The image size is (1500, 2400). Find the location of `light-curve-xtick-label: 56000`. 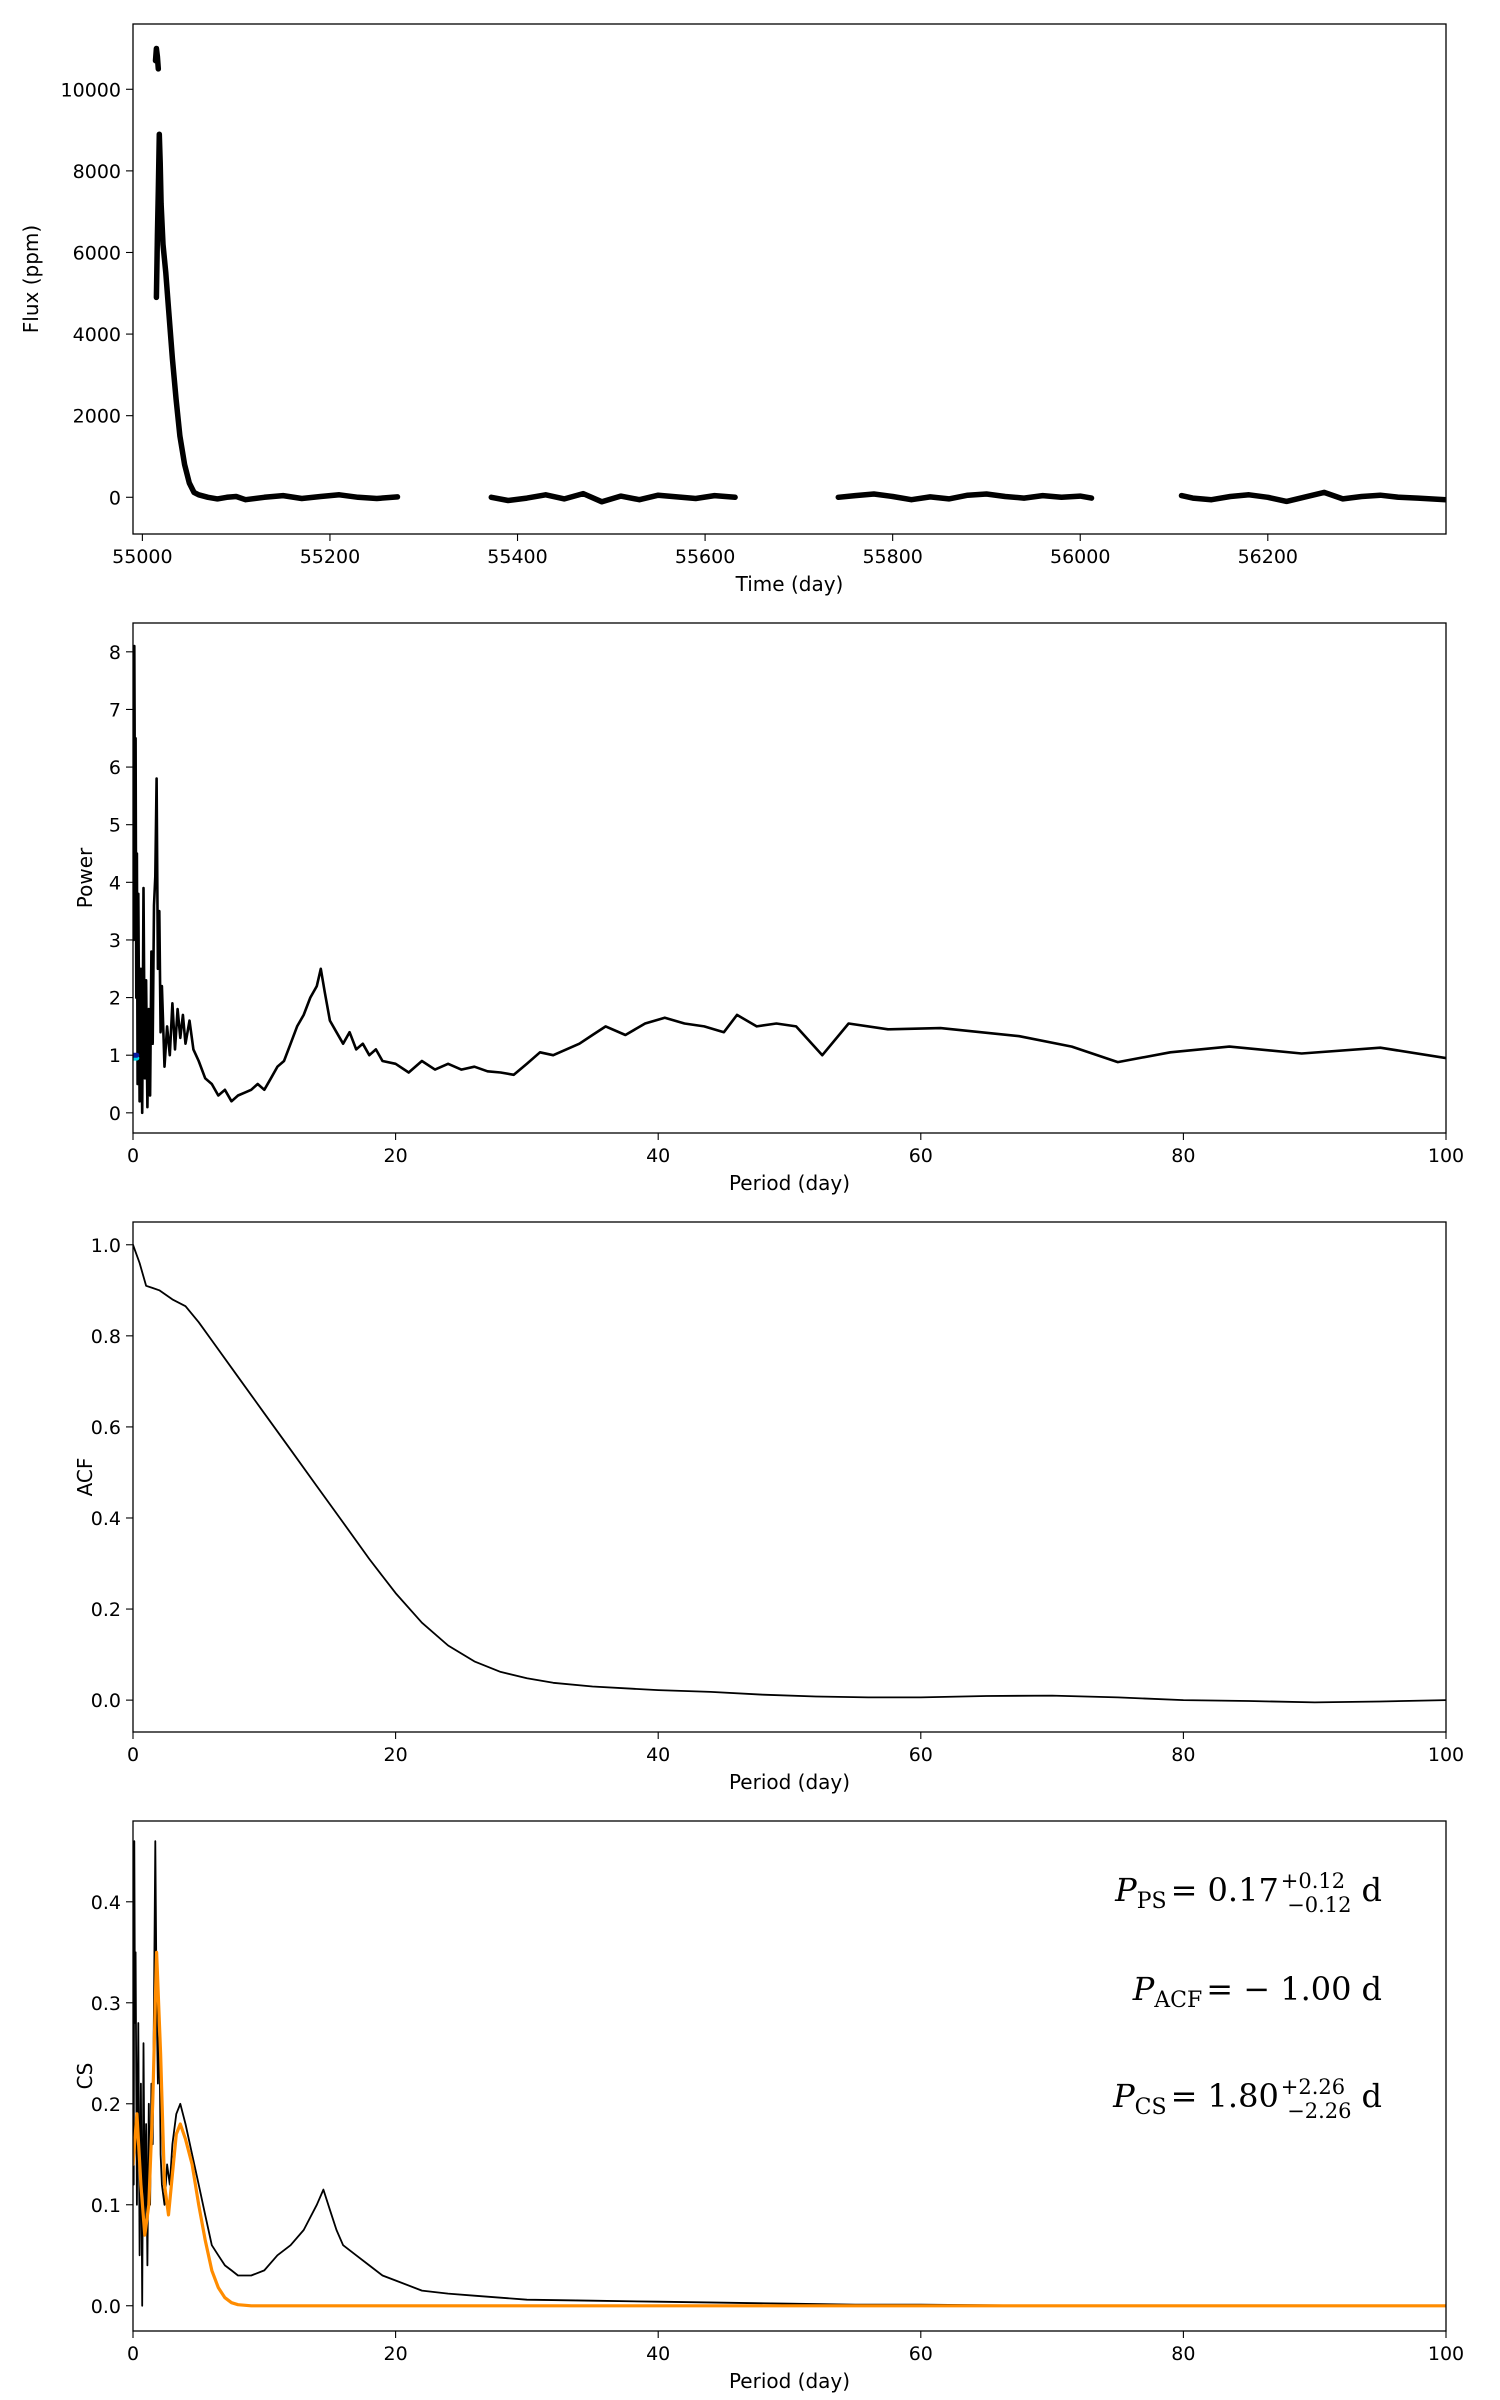

light-curve-xtick-label: 56000 is located at coordinates (1080, 557).